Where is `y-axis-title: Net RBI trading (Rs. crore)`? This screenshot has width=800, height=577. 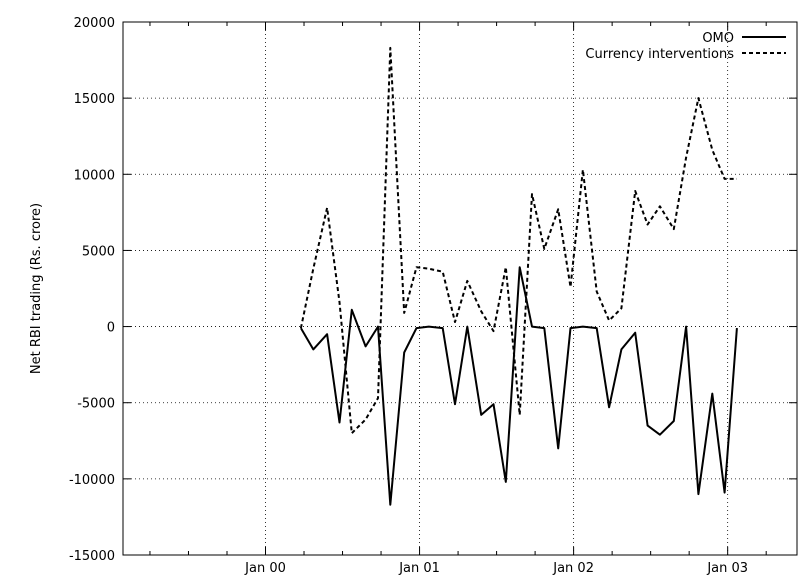
y-axis-title: Net RBI trading (Rs. crore) is located at coordinates (36, 288).